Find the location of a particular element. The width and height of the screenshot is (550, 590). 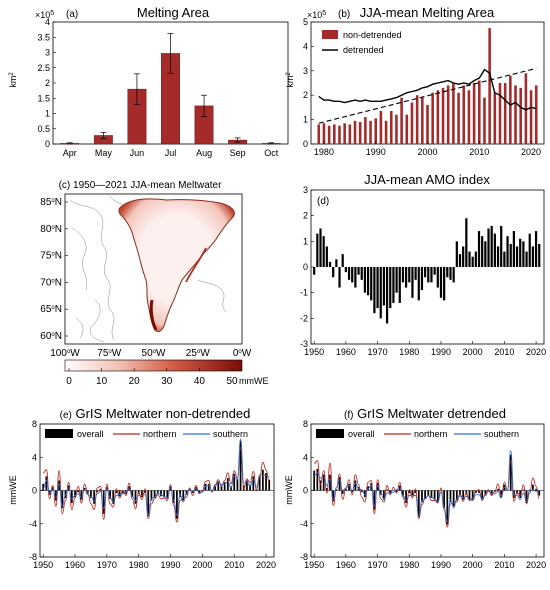

amo-bar-2015 is located at coordinates (520, 252).